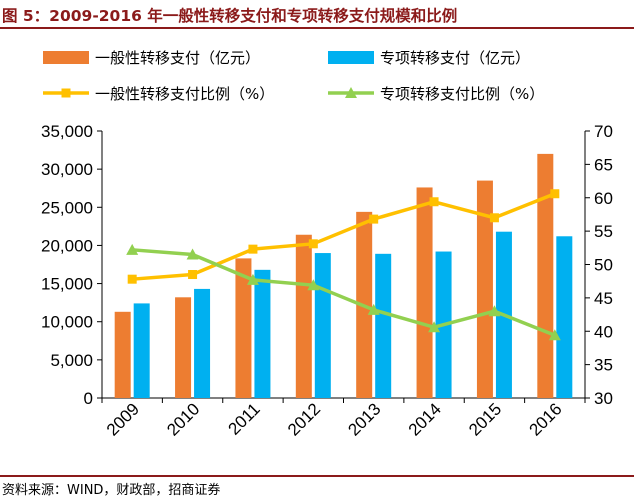 This screenshot has height=498, width=634. I want to click on y-left-tick-label: 15,000, so click(67, 284).